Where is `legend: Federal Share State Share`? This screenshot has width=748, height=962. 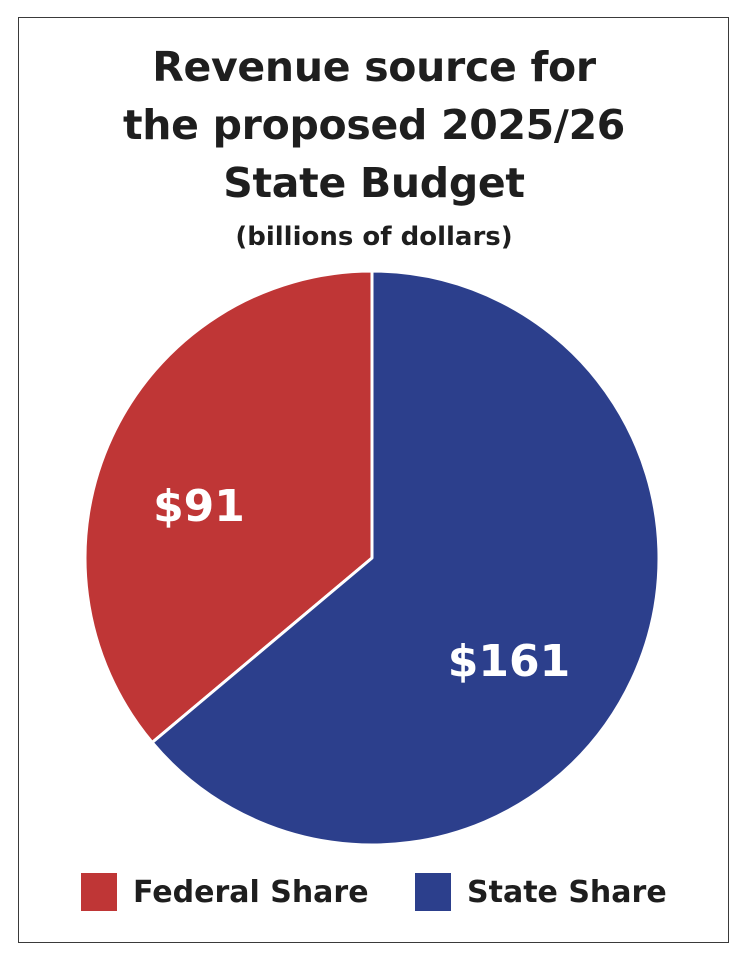
legend: Federal Share State Share is located at coordinates (374, 892).